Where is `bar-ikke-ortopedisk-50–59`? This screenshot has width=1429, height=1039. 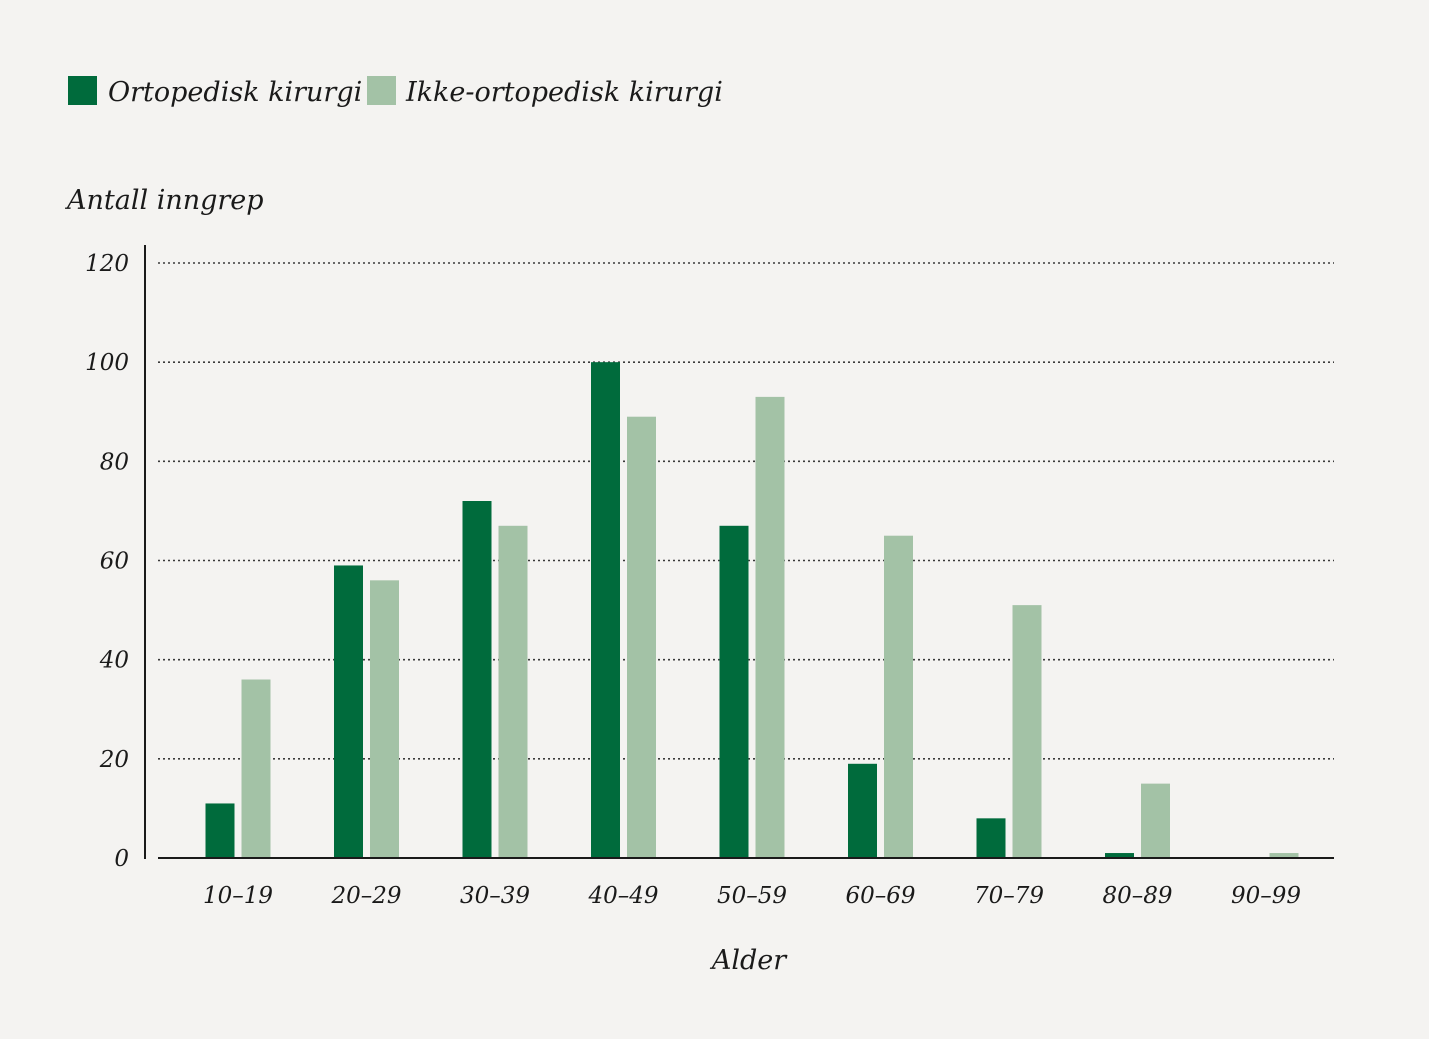 bar-ikke-ortopedisk-50–59 is located at coordinates (770, 627).